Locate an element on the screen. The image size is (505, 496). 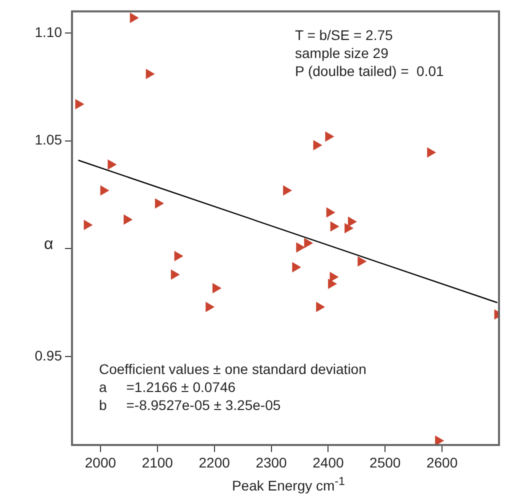
x-tick-label: 2600 is located at coordinates (442, 462).